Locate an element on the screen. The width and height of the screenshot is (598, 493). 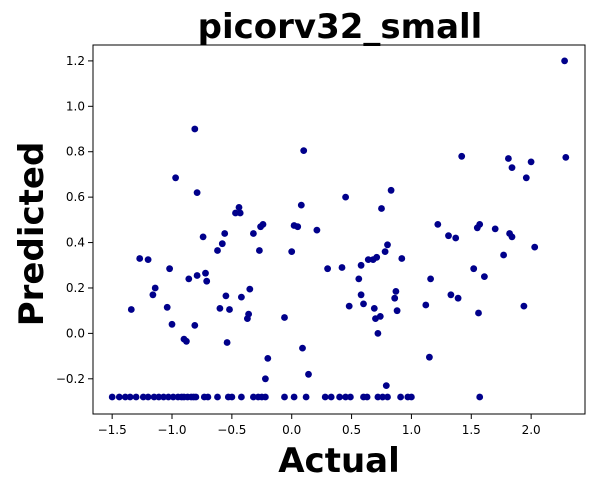
y-tick-label: −0.2 is located at coordinates (70, 379).